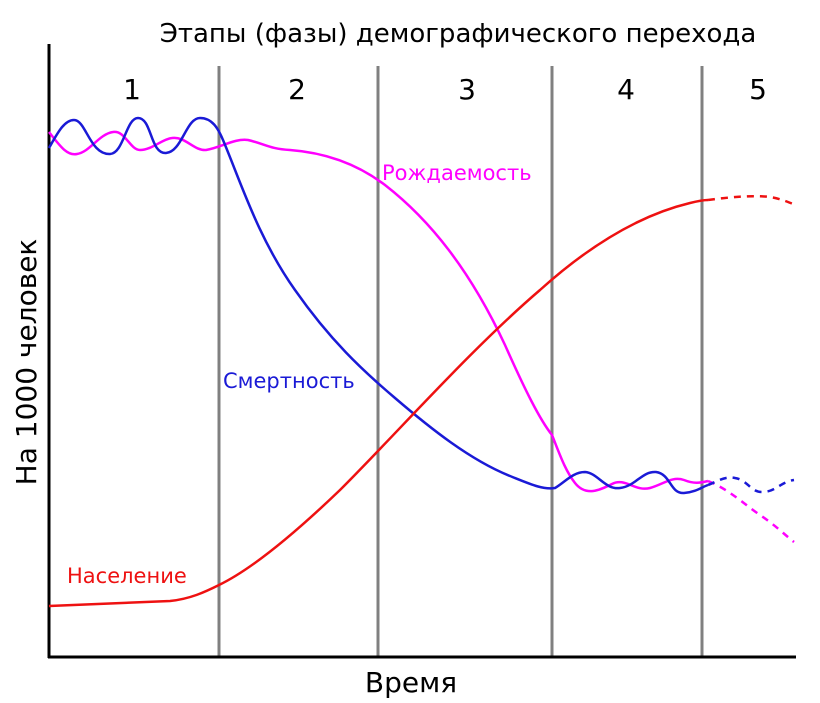 The width and height of the screenshot is (820, 703). I want to click on phase-label-4: 4, so click(626, 89).